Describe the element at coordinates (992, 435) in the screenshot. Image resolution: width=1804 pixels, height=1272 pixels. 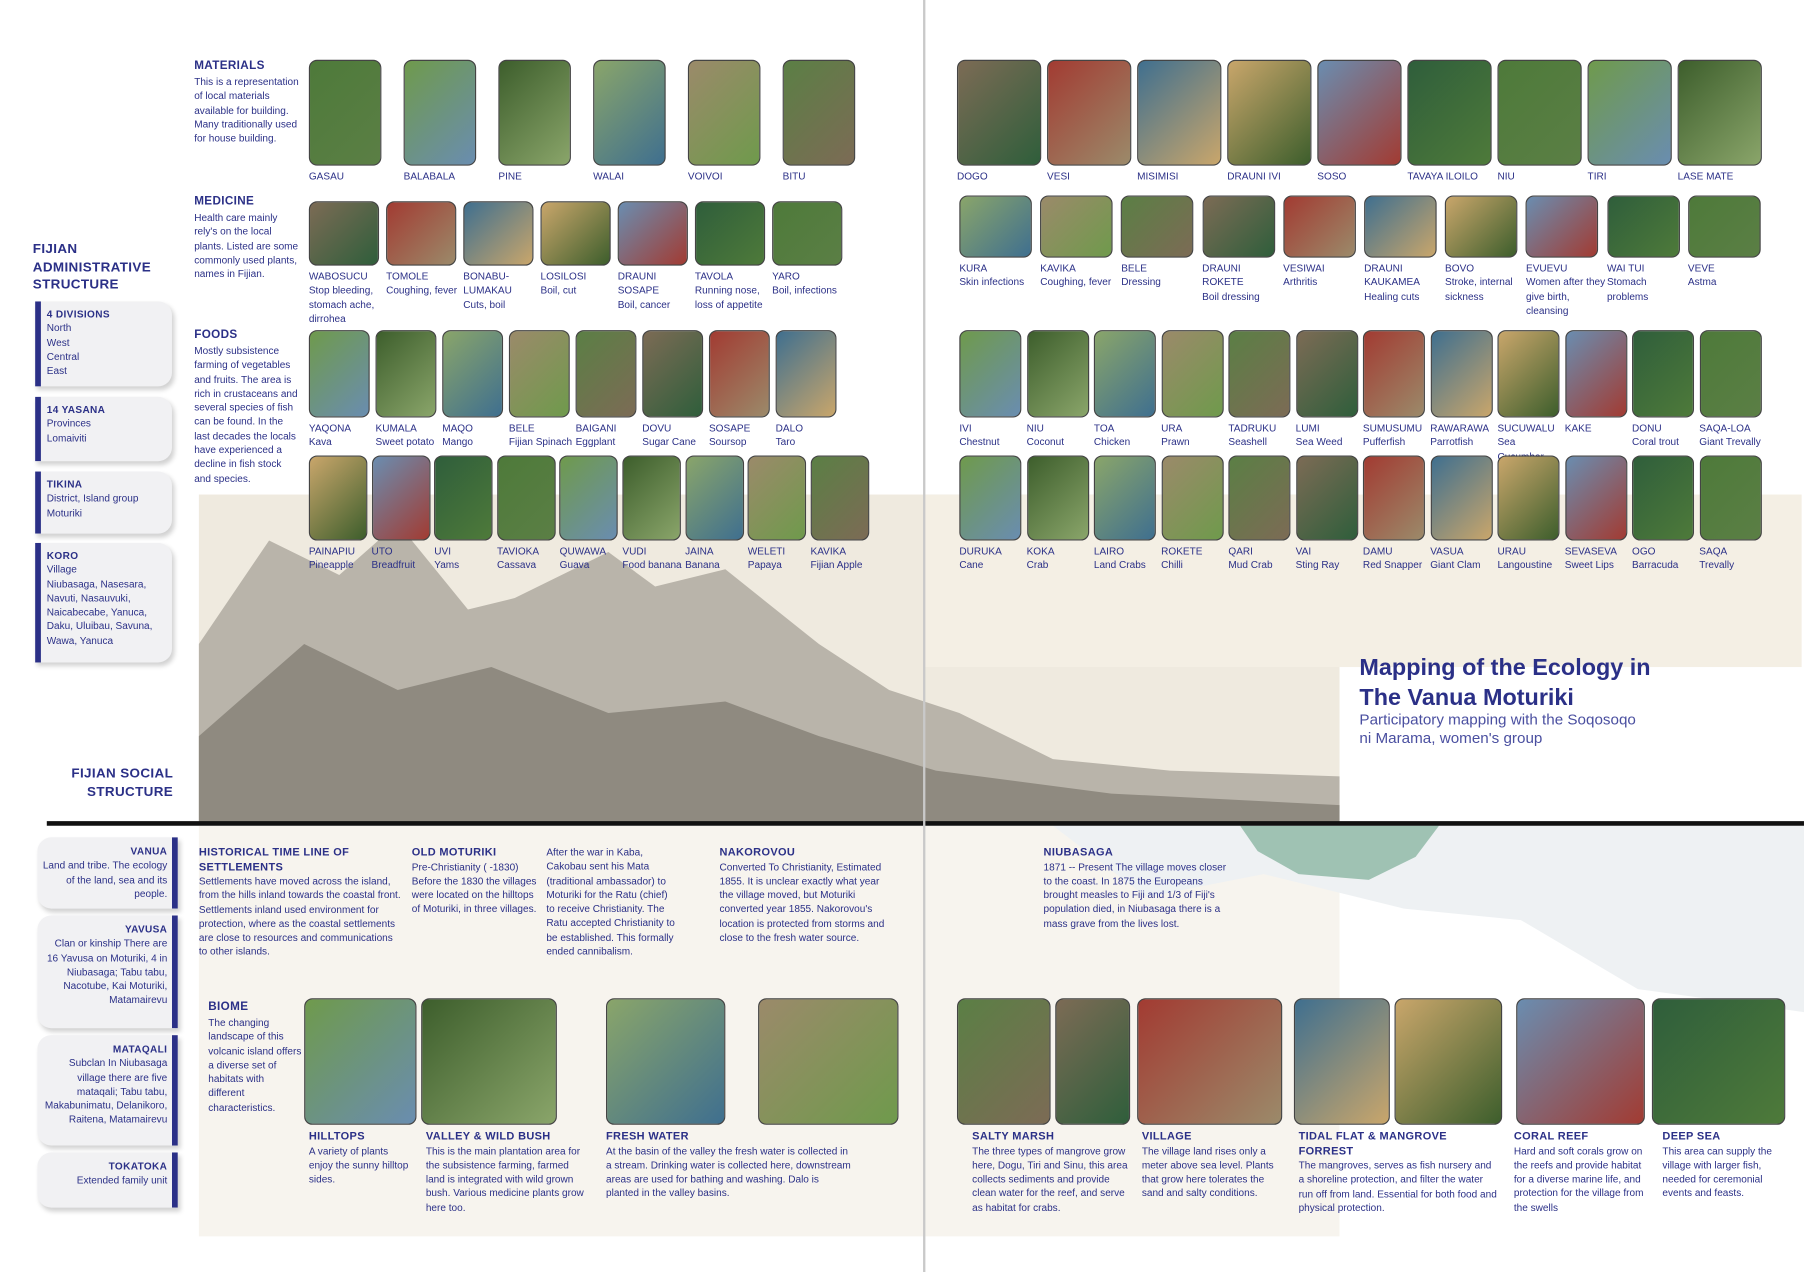
I see `item-label: IVI Chestnut` at that location.